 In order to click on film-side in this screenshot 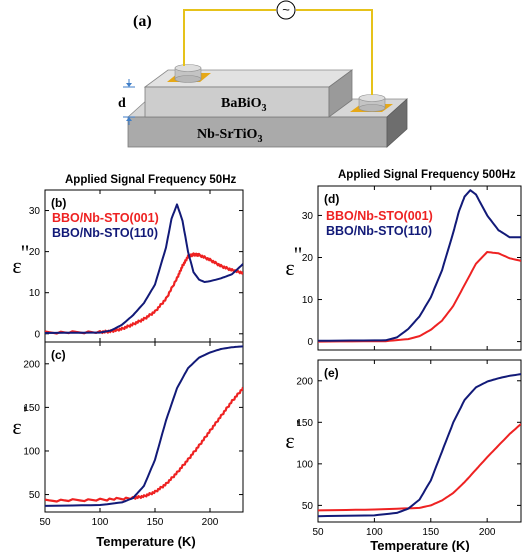, I will do `click(340, 93)`.